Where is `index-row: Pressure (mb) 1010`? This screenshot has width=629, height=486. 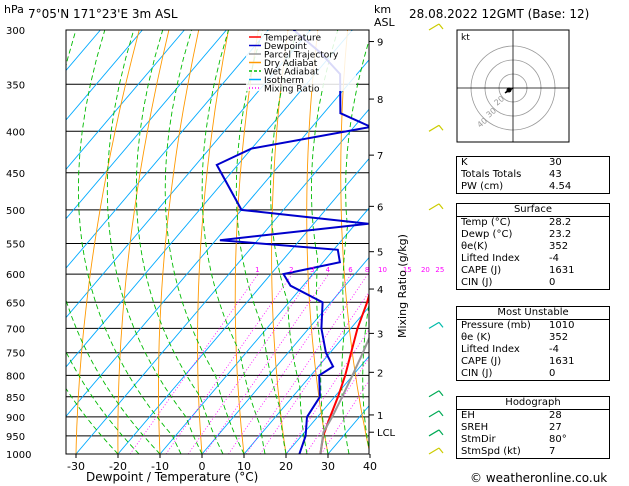
index-row: Pressure (mb) 1010 is located at coordinates (533, 325).